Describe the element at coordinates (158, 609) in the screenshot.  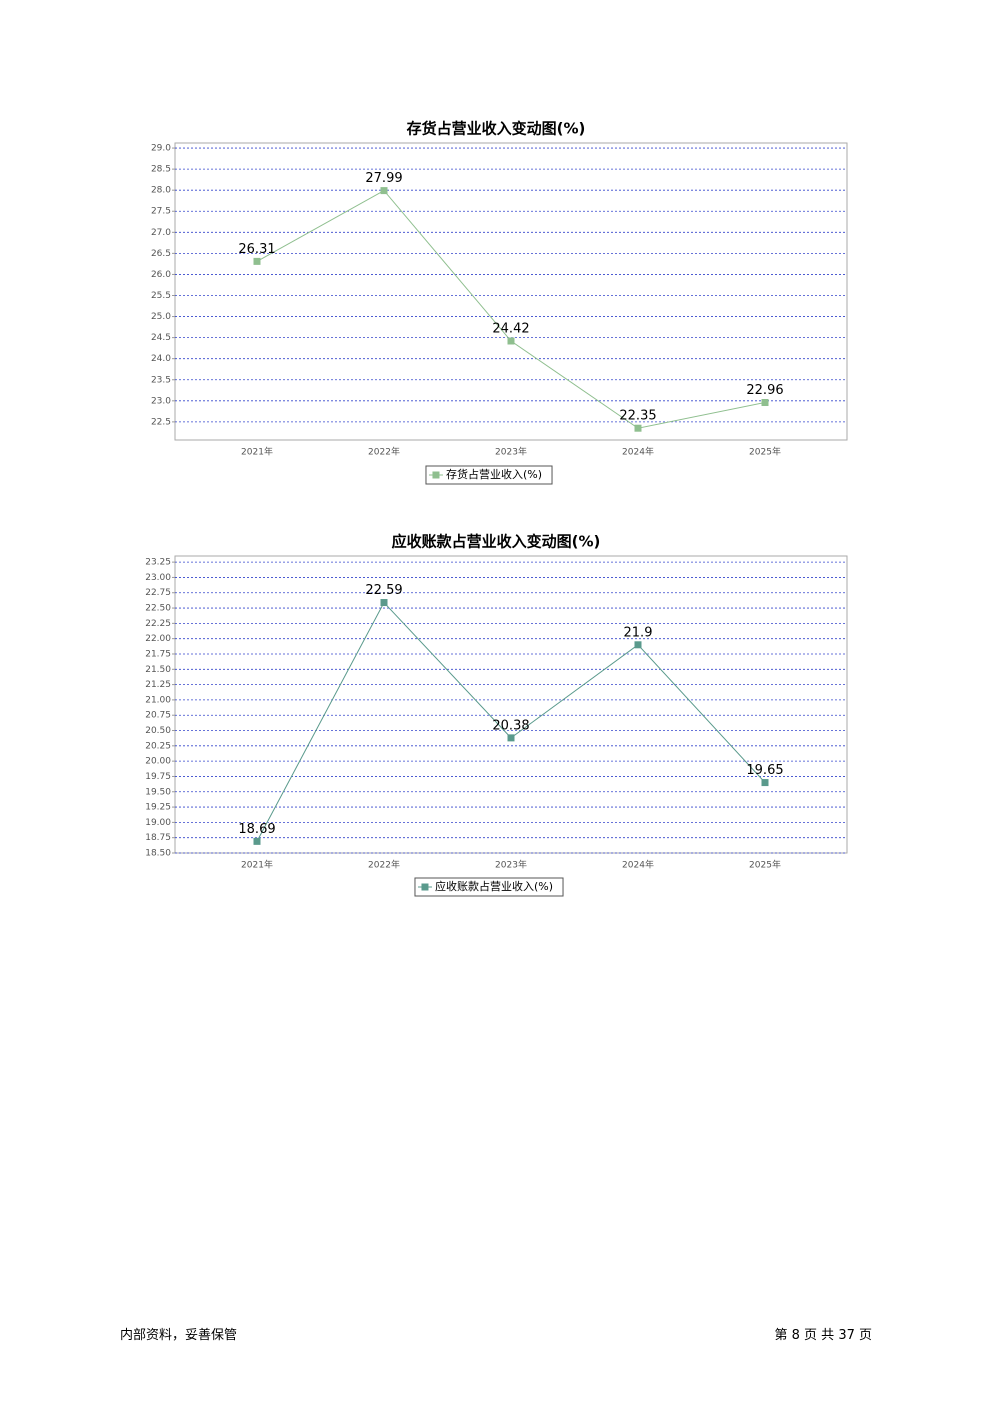
I see `y-tick-label: 22.50` at that location.